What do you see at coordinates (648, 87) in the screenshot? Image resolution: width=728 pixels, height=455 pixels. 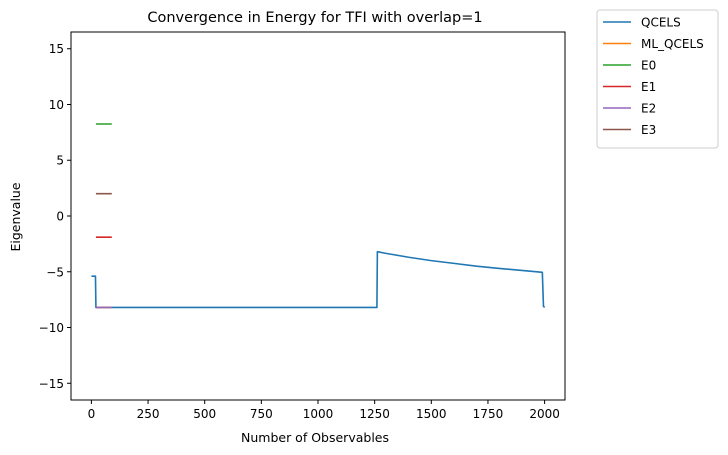 I see `legend-label: E1` at bounding box center [648, 87].